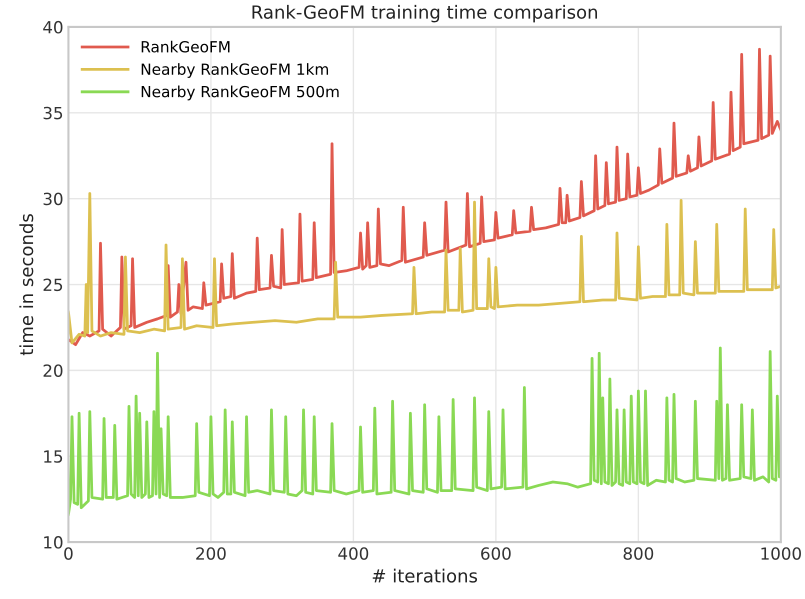 Image resolution: width=805 pixels, height=599 pixels. Describe the element at coordinates (240, 93) in the screenshot. I see `legend-label: Nearby RankGeoFM 500m` at that location.